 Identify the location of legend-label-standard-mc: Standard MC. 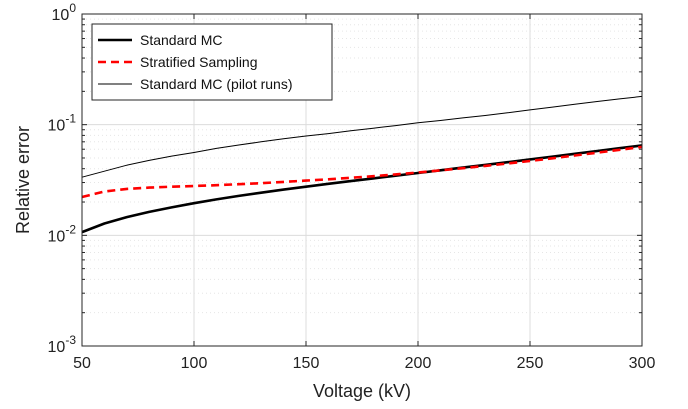
(181, 40).